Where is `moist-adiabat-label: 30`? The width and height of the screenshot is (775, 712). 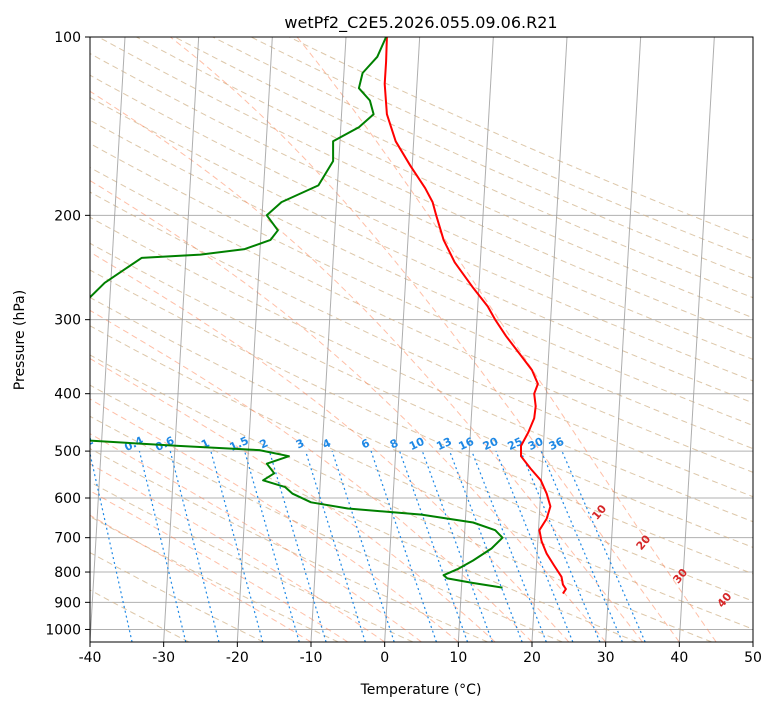 moist-adiabat-label: 30 is located at coordinates (680, 576).